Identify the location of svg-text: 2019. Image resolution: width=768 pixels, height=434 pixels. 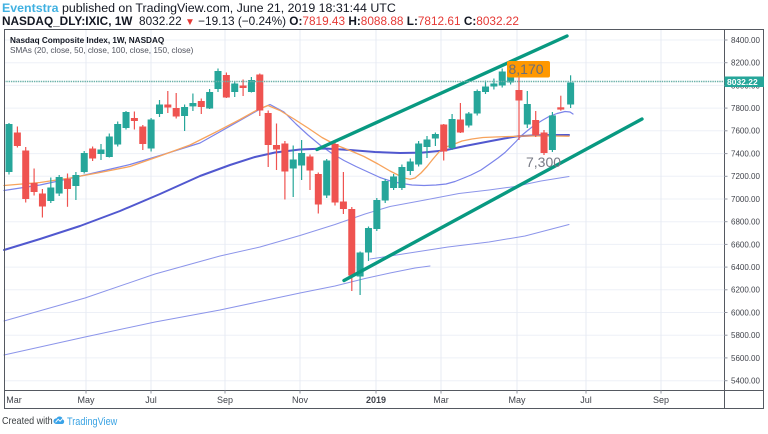
(376, 400).